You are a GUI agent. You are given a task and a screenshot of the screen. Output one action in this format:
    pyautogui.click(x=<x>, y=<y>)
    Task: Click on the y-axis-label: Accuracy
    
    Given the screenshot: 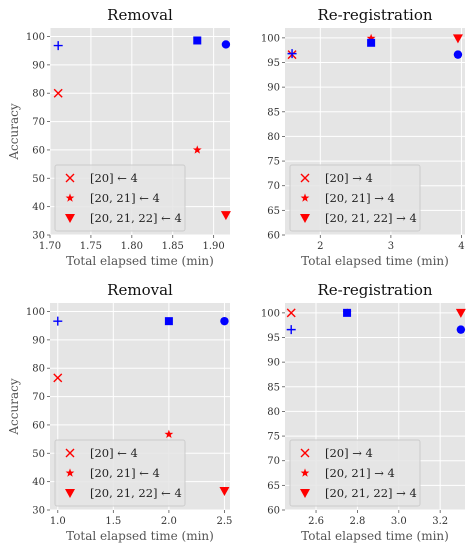 What is the action you would take?
    pyautogui.click(x=14, y=406)
    